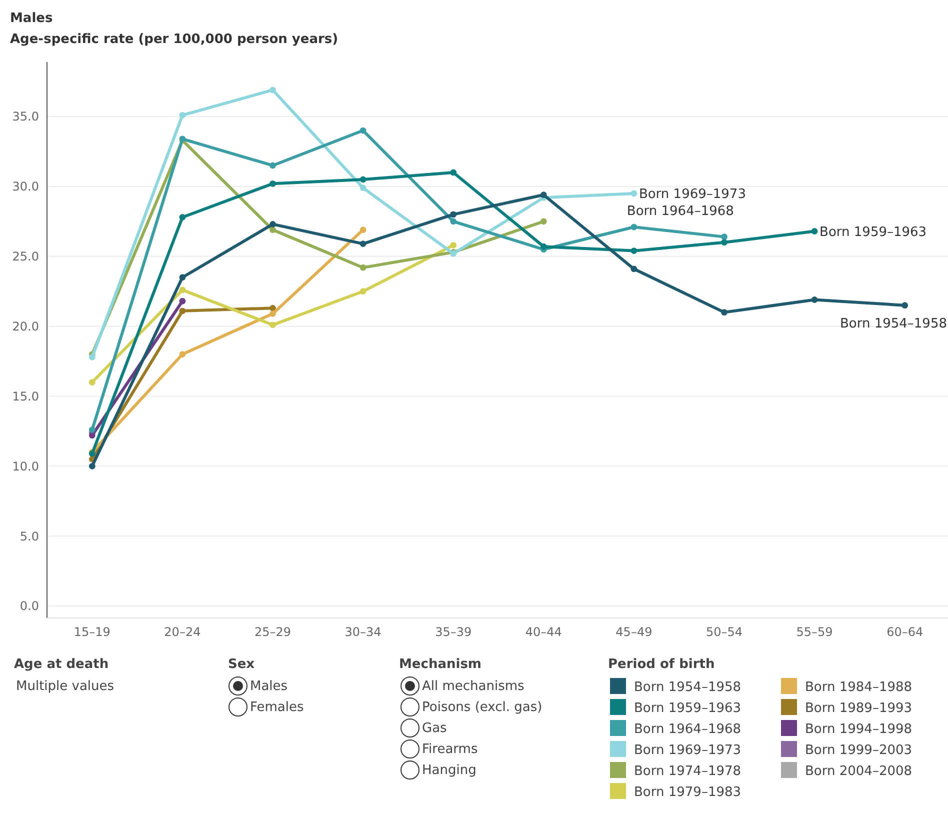  Describe the element at coordinates (450, 749) in the screenshot. I see `text: Firearms` at that location.